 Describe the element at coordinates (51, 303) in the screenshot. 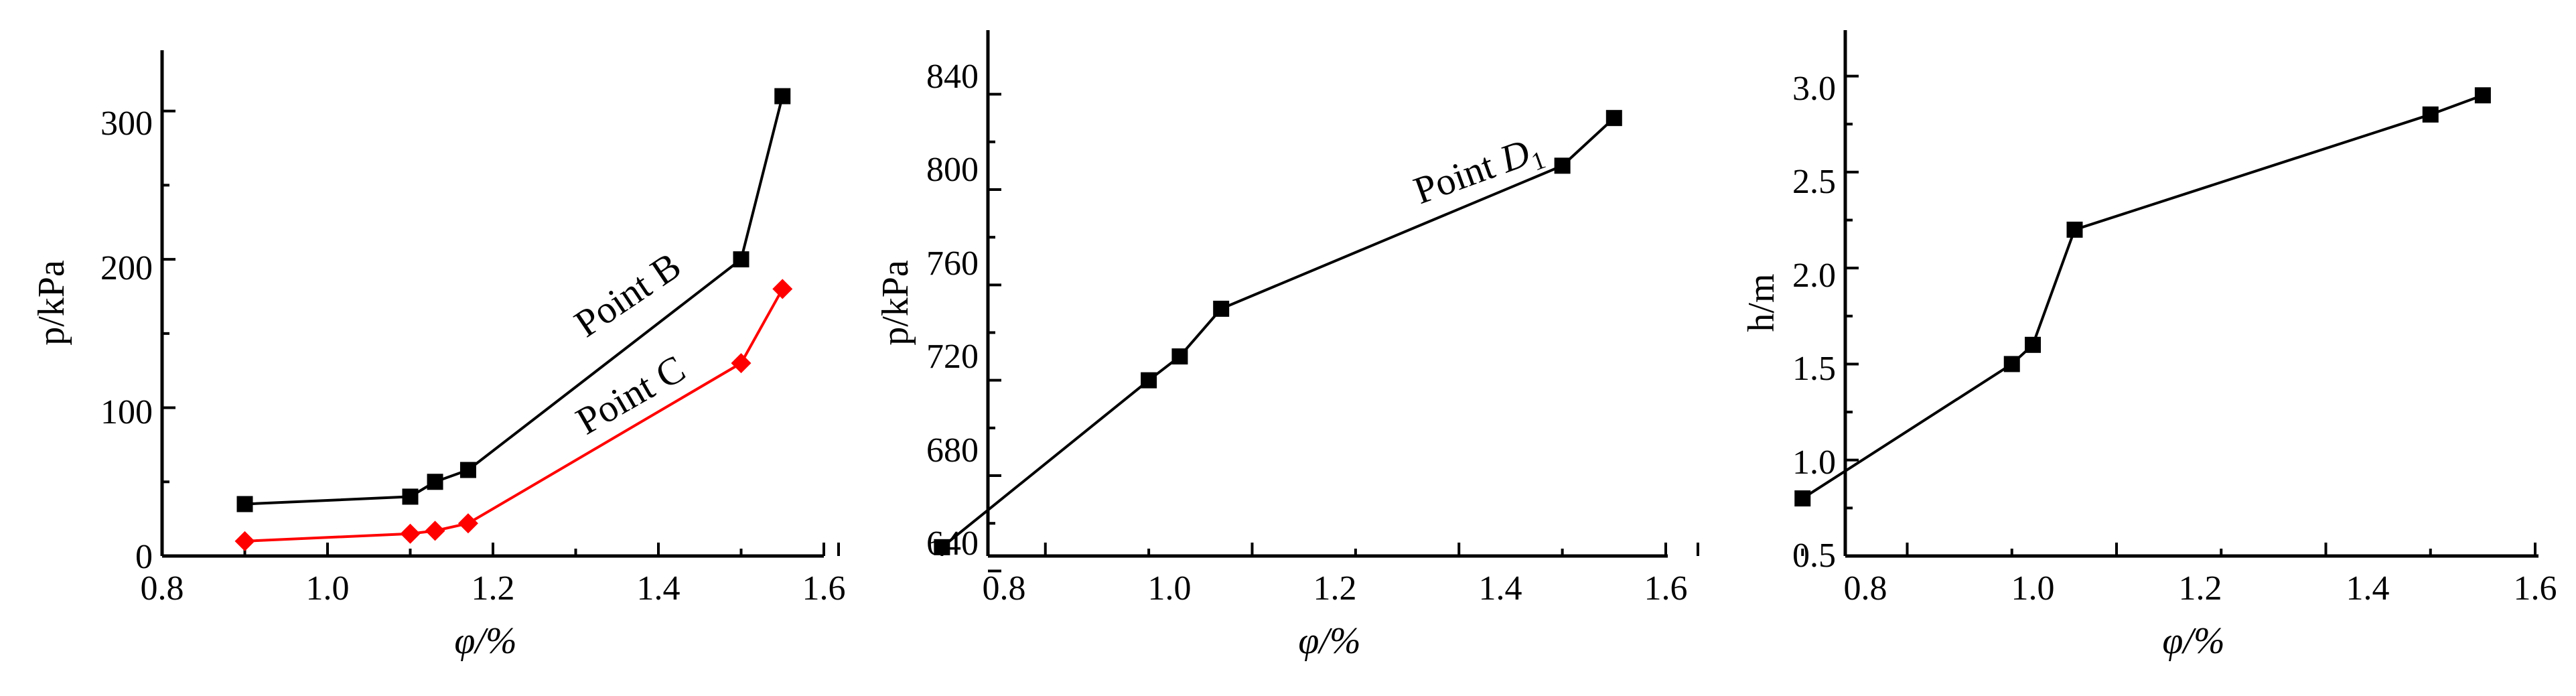

I see `p1-y-axis-label: p/kPa` at that location.